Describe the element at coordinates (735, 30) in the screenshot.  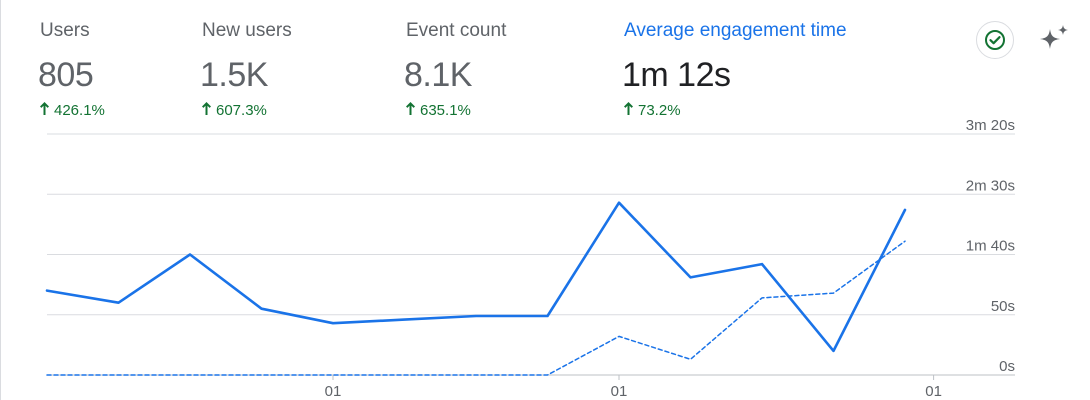
I see `metric-label: Average engagement time` at that location.